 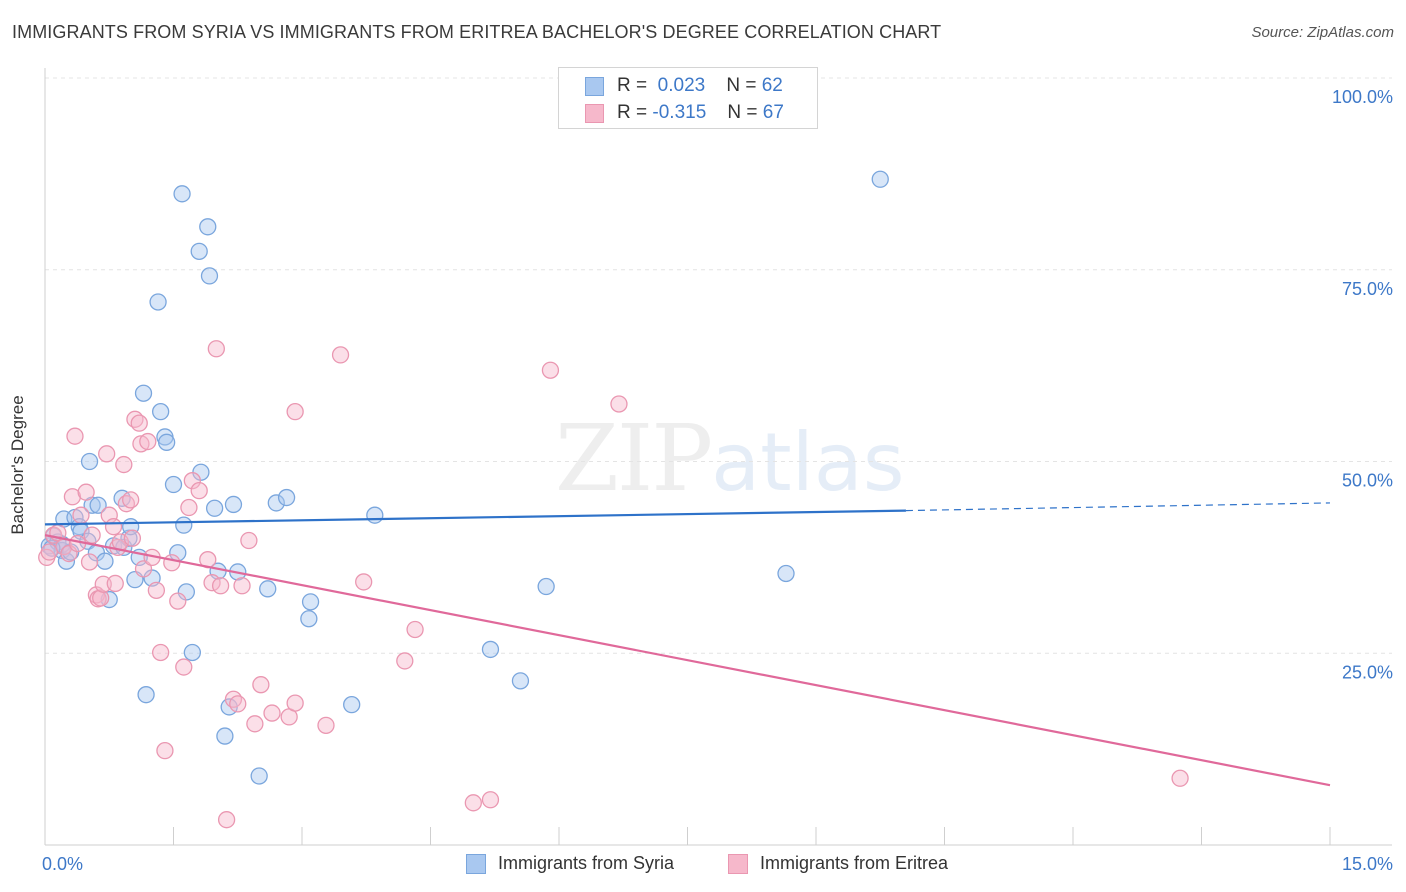 What do you see at coordinates (1367, 481) in the screenshot?
I see `y-tick-label: 50.0%` at bounding box center [1367, 481].